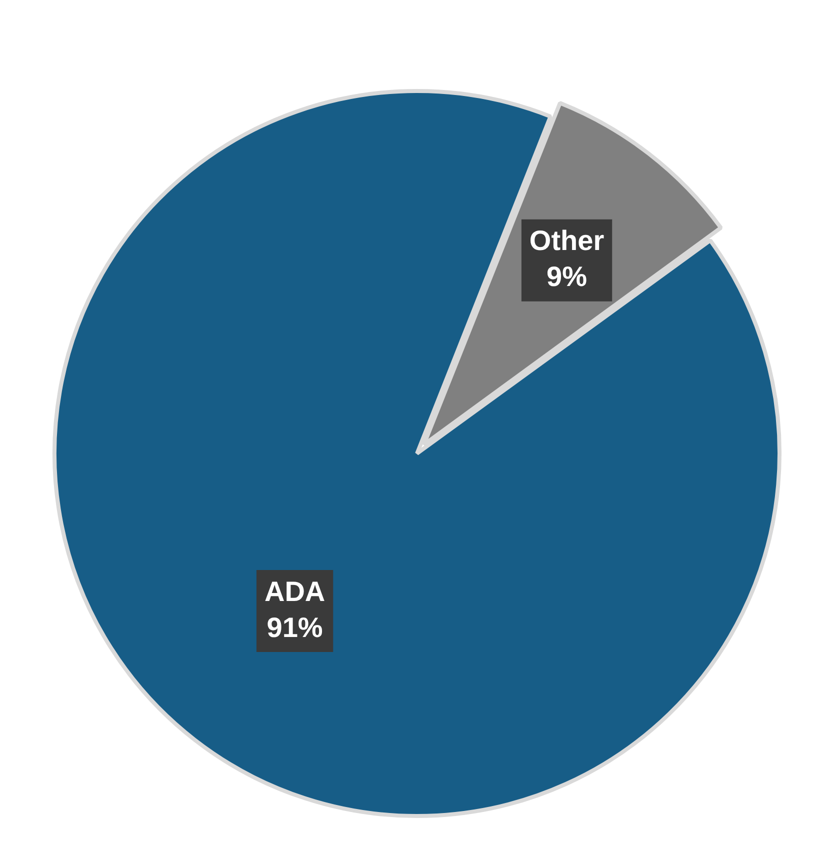 This screenshot has height=847, width=834. I want to click on slice-label: ADA, so click(295, 591).